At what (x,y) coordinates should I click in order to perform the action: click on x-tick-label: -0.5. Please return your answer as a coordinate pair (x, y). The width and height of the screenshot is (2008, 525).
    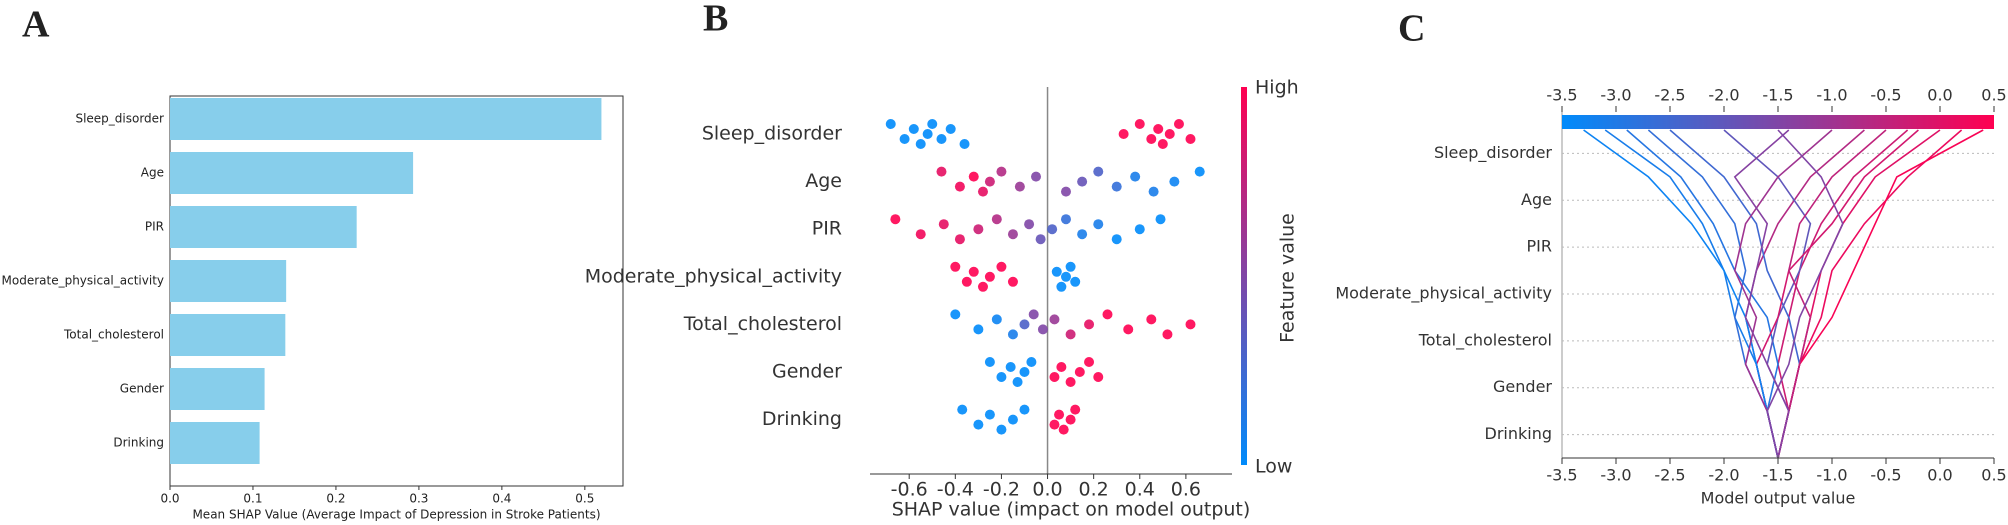
    Looking at the image, I should click on (1885, 475).